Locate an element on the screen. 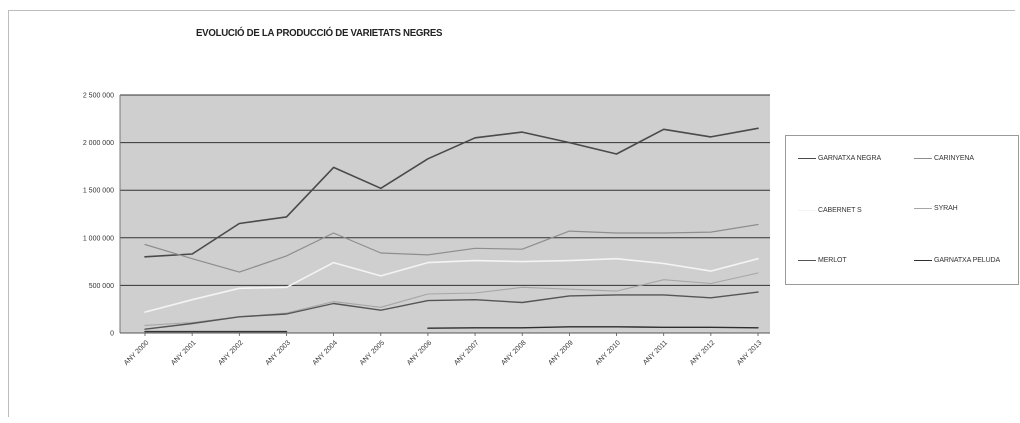  legend-item-garnatxa-peluda: GARNATXA PELUDA is located at coordinates (957, 260).